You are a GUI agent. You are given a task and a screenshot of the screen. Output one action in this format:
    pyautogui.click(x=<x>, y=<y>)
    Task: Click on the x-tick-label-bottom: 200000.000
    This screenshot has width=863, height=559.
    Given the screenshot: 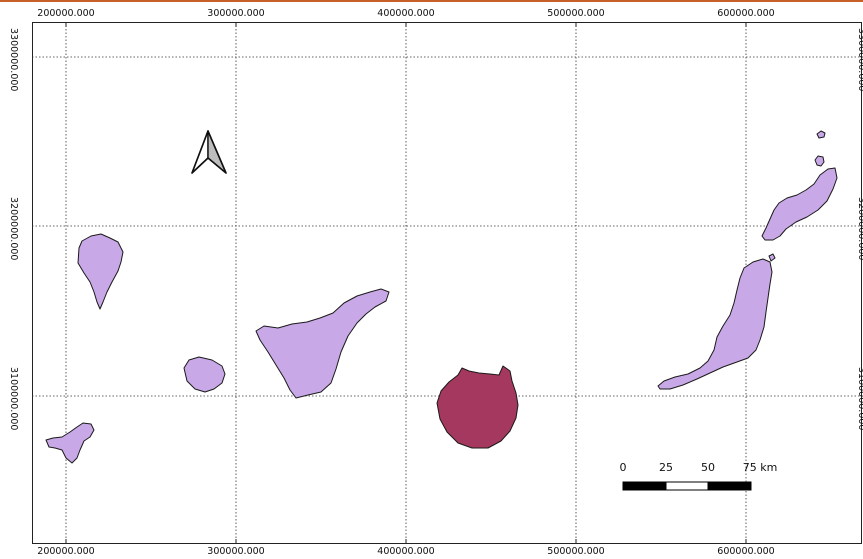 What is the action you would take?
    pyautogui.click(x=66, y=551)
    